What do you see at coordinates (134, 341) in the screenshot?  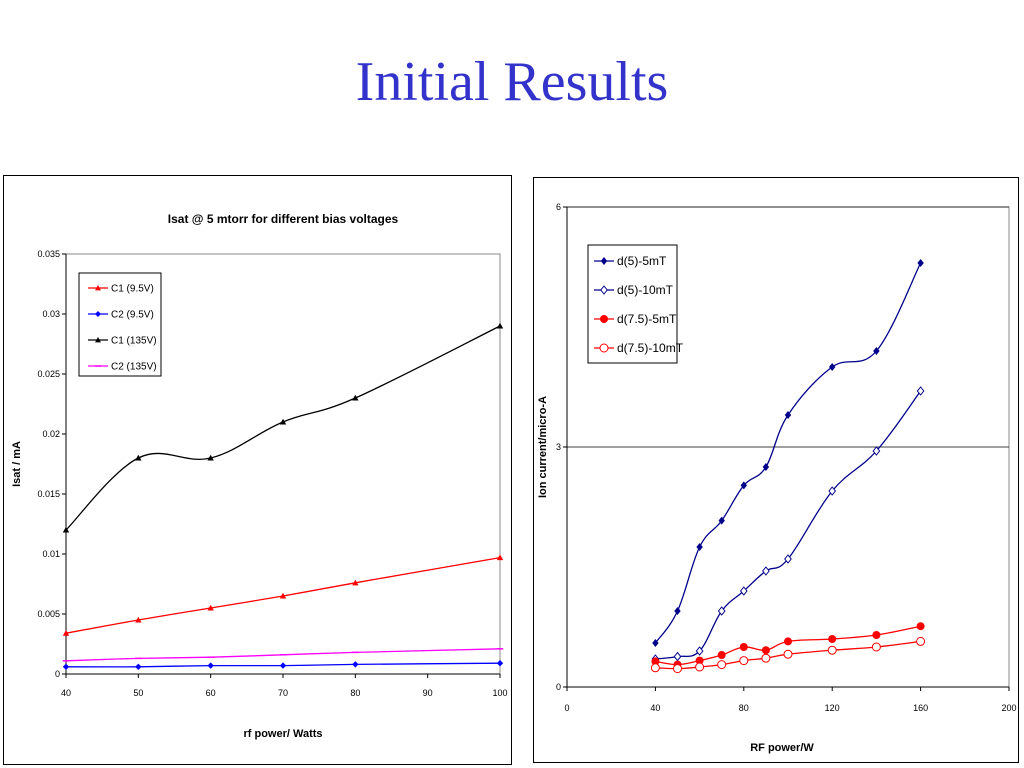 I see `legend-label: C1 (135V)` at bounding box center [134, 341].